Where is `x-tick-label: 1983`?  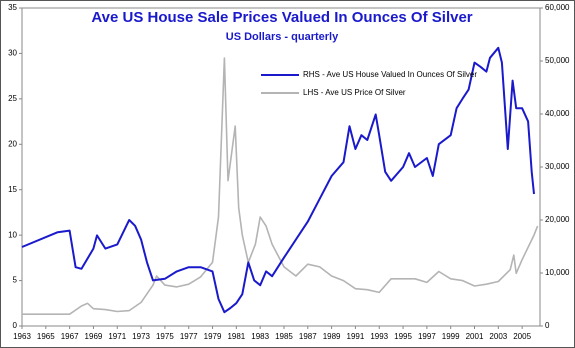
x-tick-label: 1983 is located at coordinates (260, 336).